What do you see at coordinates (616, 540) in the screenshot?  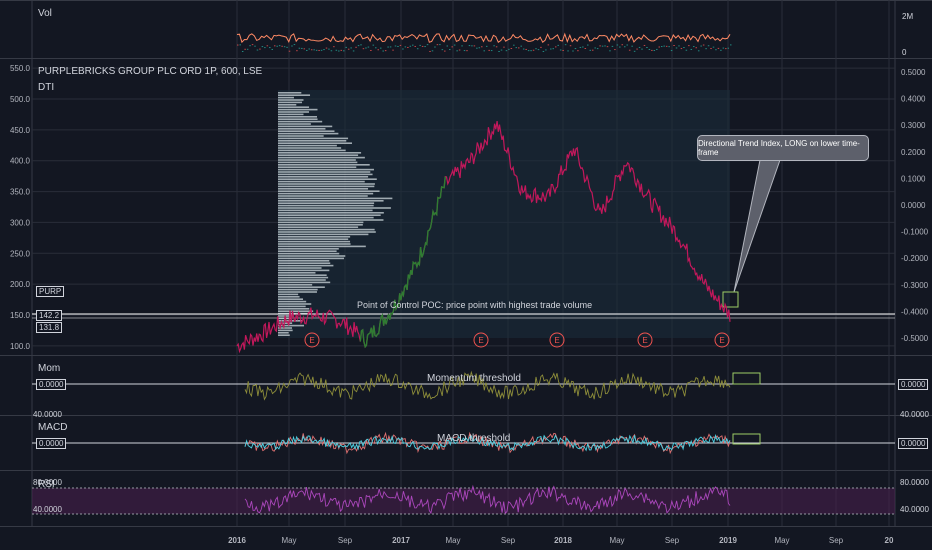 I see `time-tick-label: May` at bounding box center [616, 540].